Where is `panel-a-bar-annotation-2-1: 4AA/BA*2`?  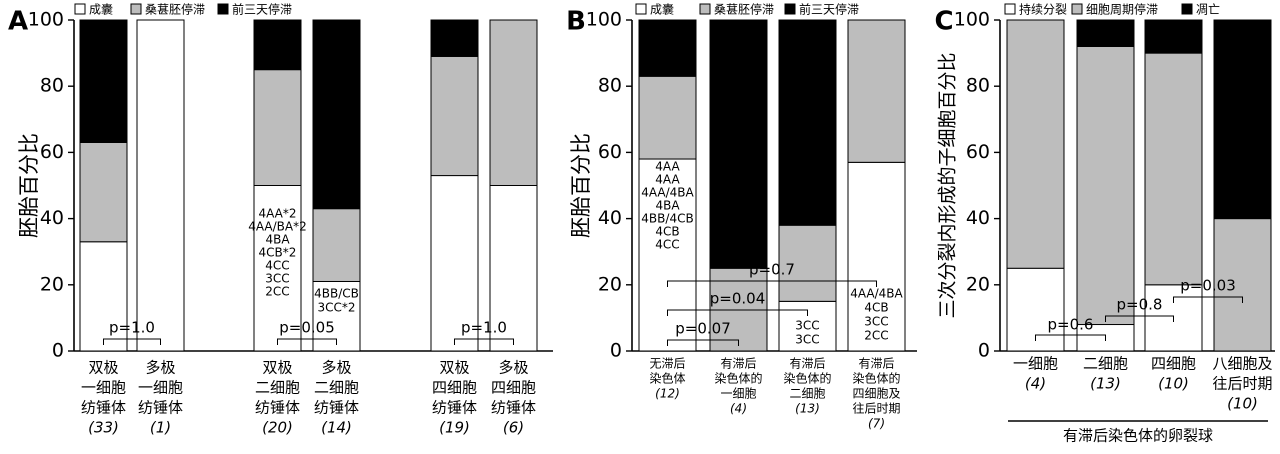
panel-a-bar-annotation-2-1: 4AA/BA*2 is located at coordinates (277, 227).